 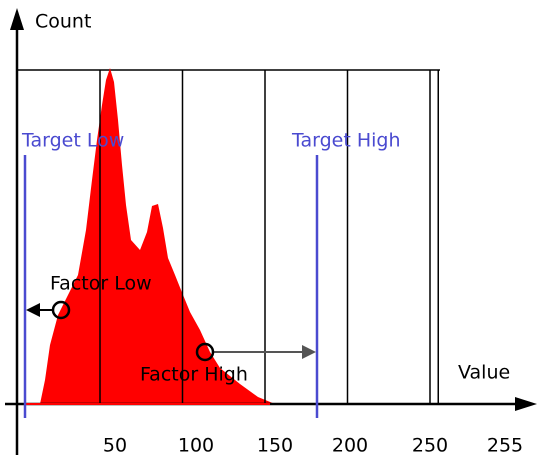 What do you see at coordinates (309, 352) in the screenshot?
I see `factor-high-arrowhead` at bounding box center [309, 352].